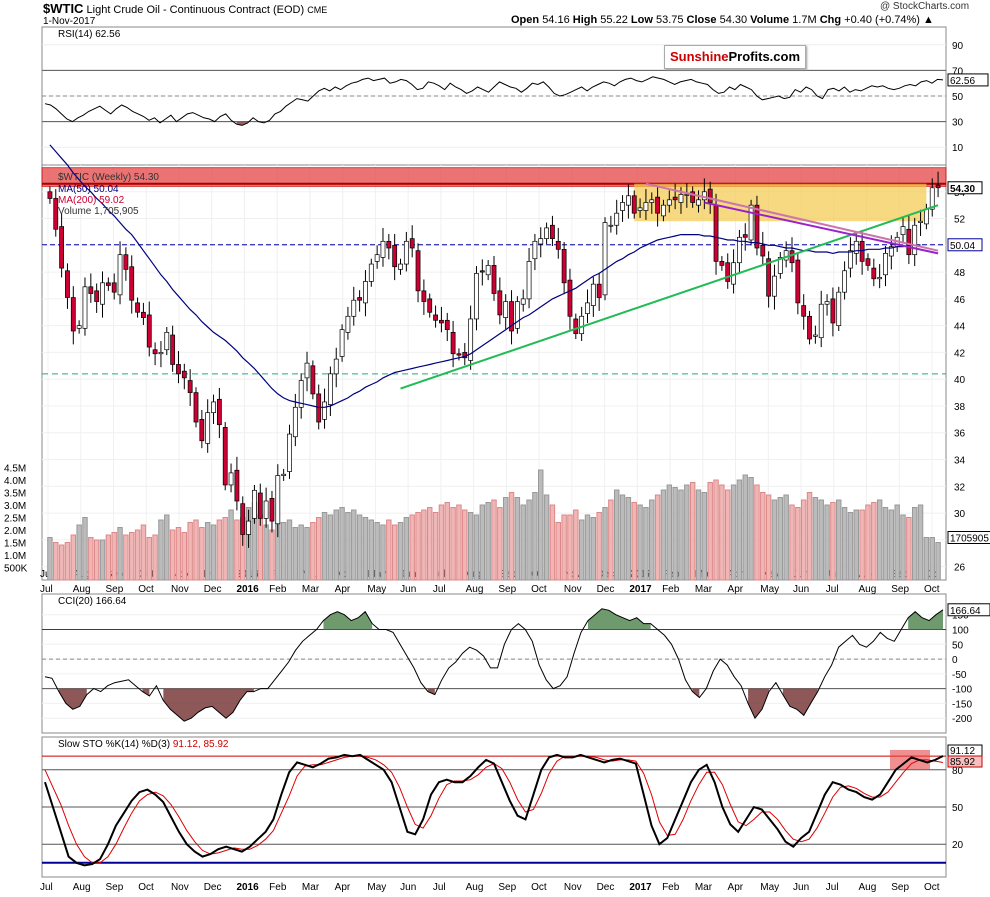  Describe the element at coordinates (960, 487) in the screenshot. I see `price-tick-label: 32` at that location.